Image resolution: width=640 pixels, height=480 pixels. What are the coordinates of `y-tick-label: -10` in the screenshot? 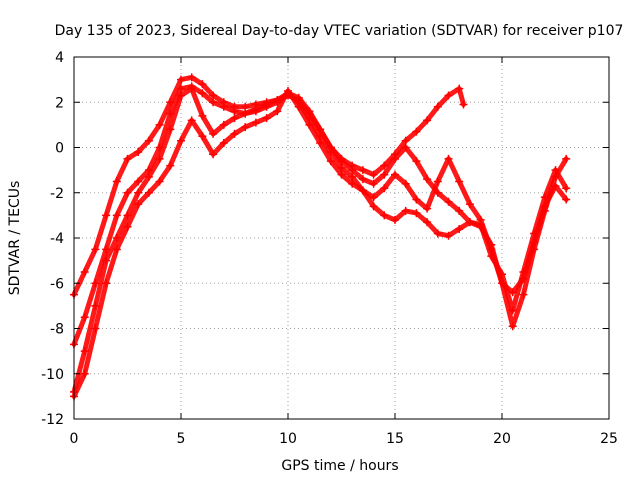 It's located at (52, 375).